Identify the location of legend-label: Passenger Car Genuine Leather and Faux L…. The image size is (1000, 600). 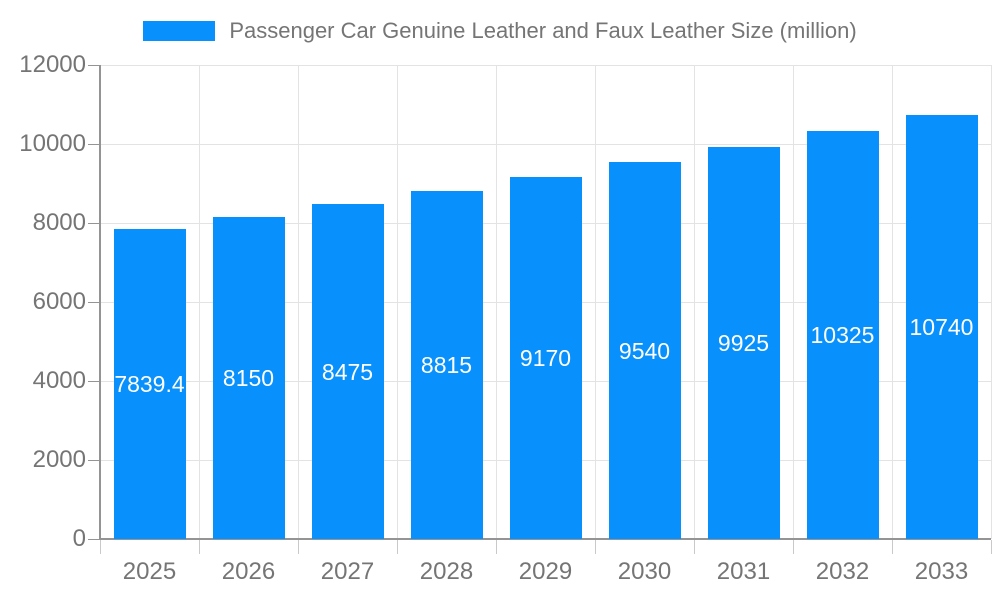
(543, 30).